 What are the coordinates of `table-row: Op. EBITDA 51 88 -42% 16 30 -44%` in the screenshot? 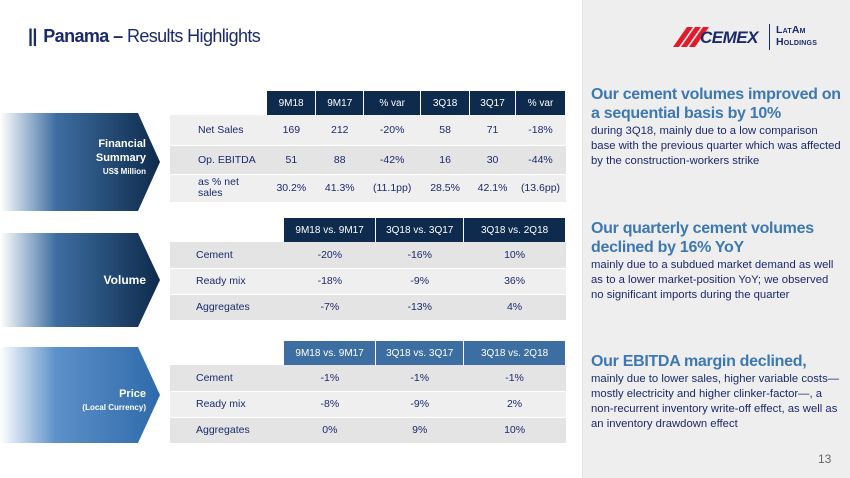 It's located at (368, 160).